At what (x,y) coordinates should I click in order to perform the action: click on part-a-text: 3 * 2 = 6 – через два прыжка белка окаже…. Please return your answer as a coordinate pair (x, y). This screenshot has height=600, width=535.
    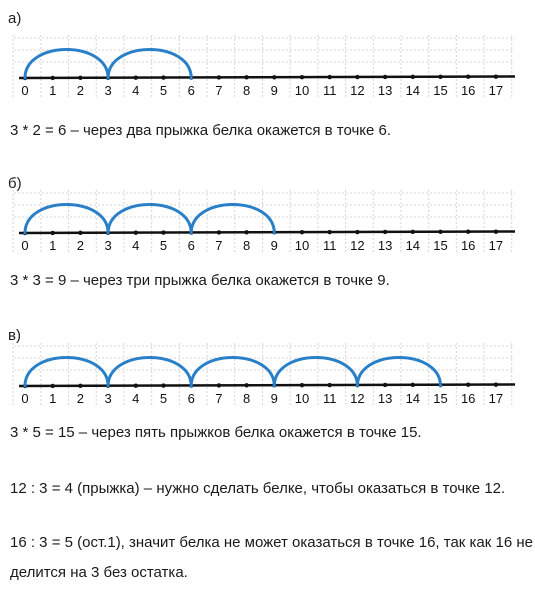
    Looking at the image, I should click on (201, 130).